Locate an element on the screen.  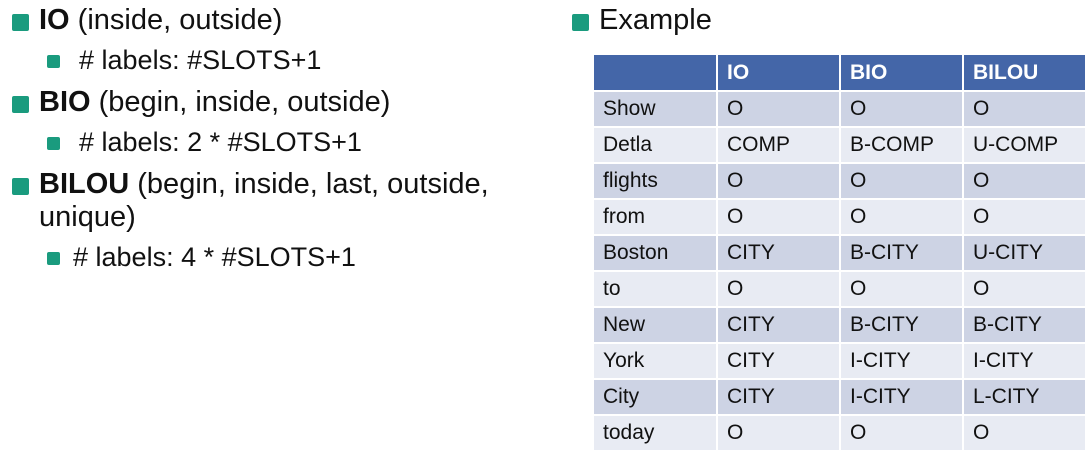
sub-bullet-text: # labels: 2 * #SLOTS+1 is located at coordinates (220, 142).